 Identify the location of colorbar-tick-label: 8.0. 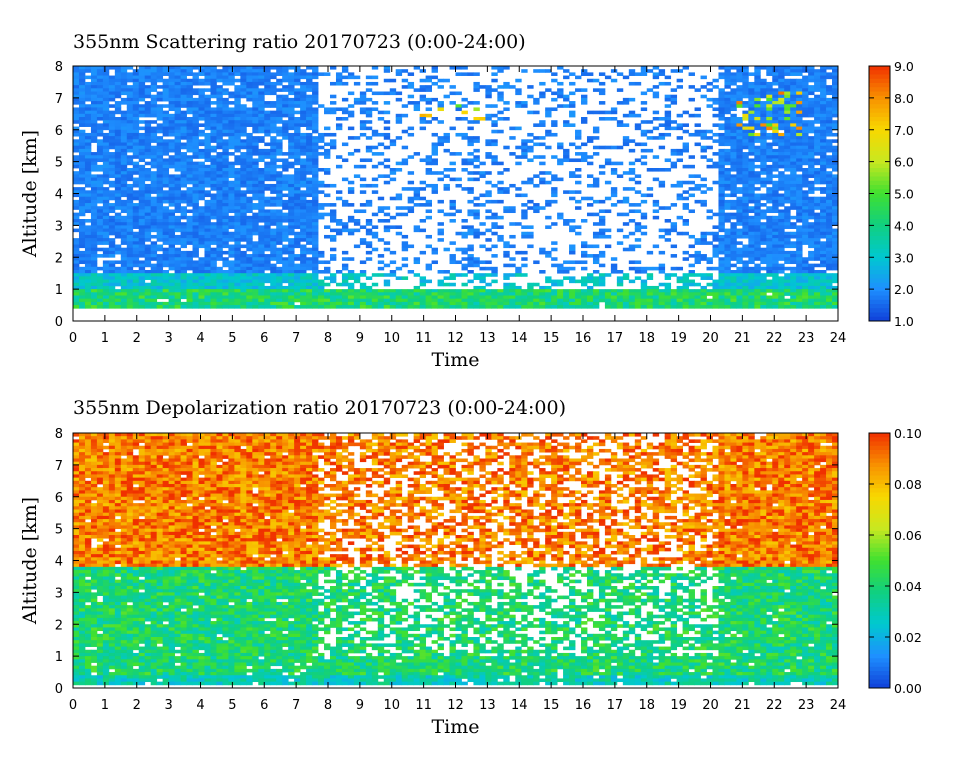
(904, 98).